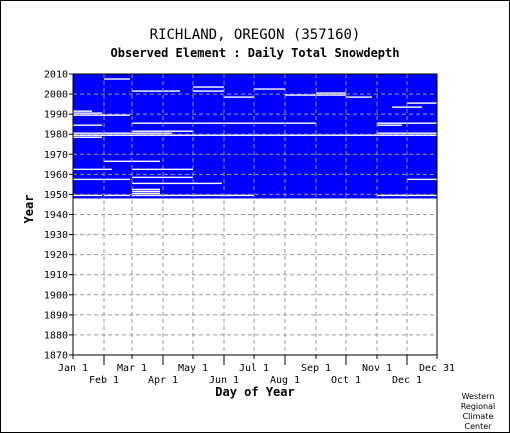  Describe the element at coordinates (346, 380) in the screenshot. I see `x-tick-label: Oct 1` at that location.